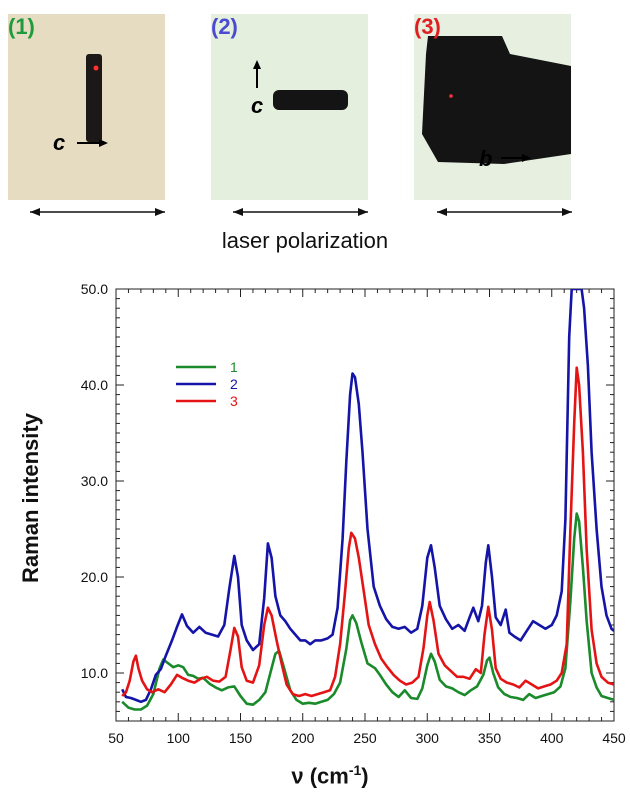 Image resolution: width=630 pixels, height=798 pixels. What do you see at coordinates (365, 776) in the screenshot?
I see `x-axis-title-suffix: )` at bounding box center [365, 776].